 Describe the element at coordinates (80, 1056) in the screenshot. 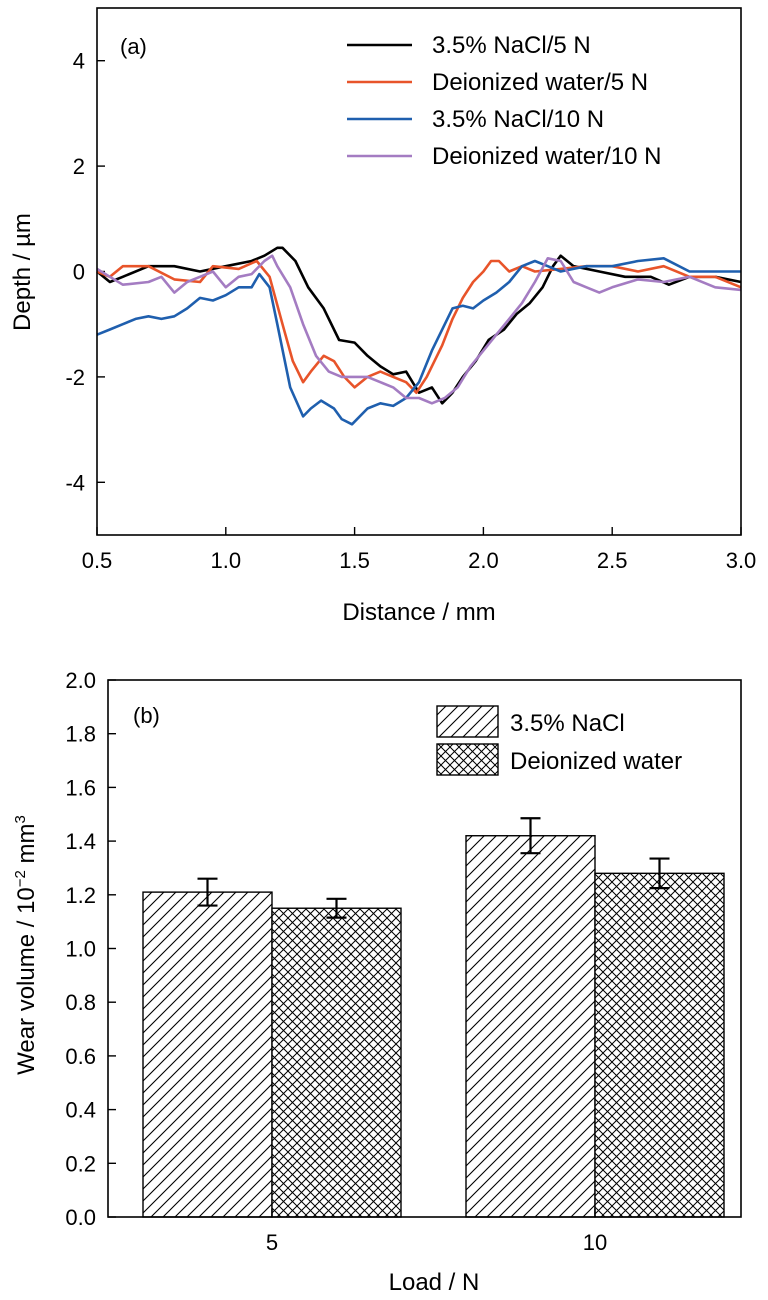

I see `y-tick-label: 0.6` at that location.